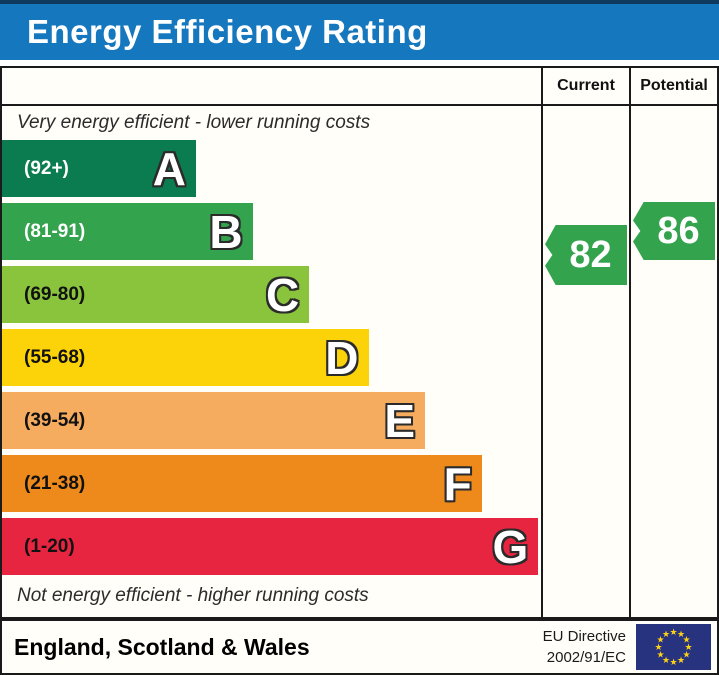  I want to click on table-header-row: Current Potential, so click(359, 87).